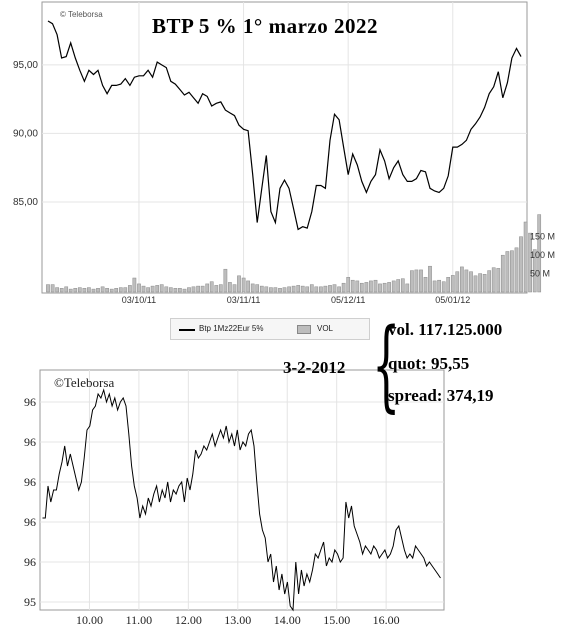 Image resolution: width=570 pixels, height=631 pixels. Describe the element at coordinates (386, 620) in the screenshot. I see `bottom-x-tick-label: 16.00` at that location.